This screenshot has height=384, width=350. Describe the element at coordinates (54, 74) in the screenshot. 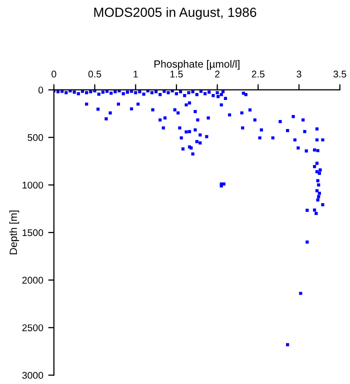

I see `x-tick-label: 0` at that location.